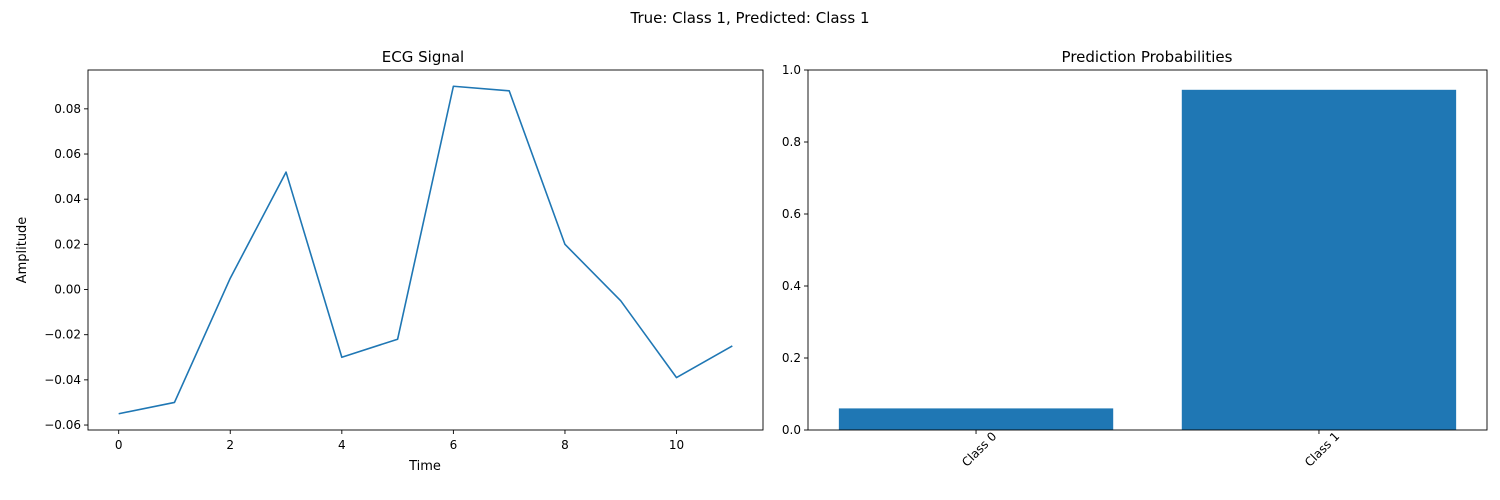 This screenshot has height=500, width=1500. I want to click on ecg-y-tick-label: −0.04, so click(62, 380).